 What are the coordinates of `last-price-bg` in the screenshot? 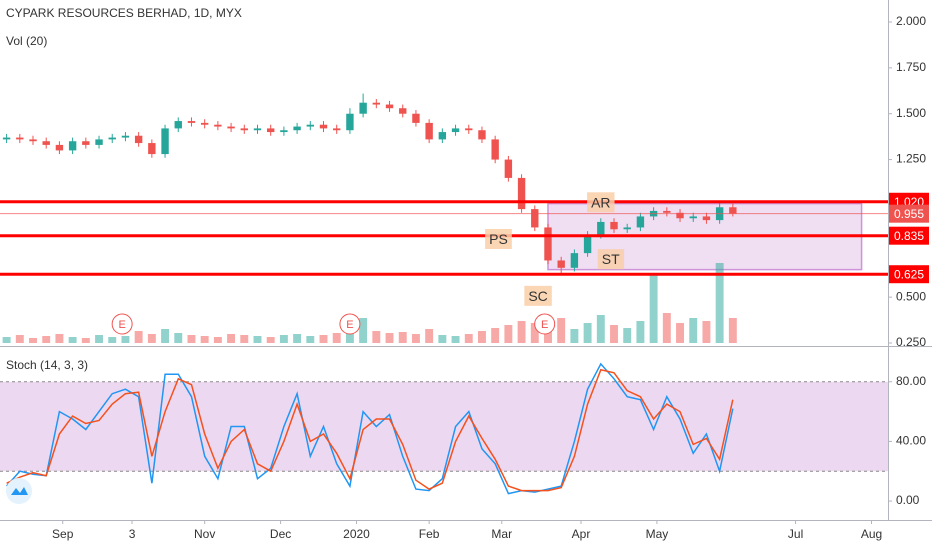 It's located at (909, 213).